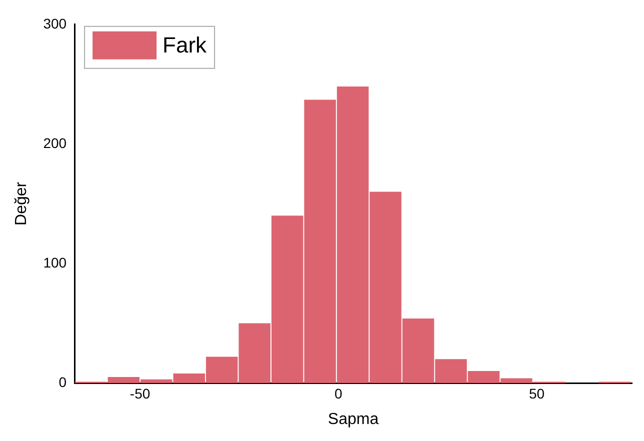 This screenshot has height=441, width=644. Describe the element at coordinates (353, 419) in the screenshot. I see `x-axis-title: Sapma` at that location.